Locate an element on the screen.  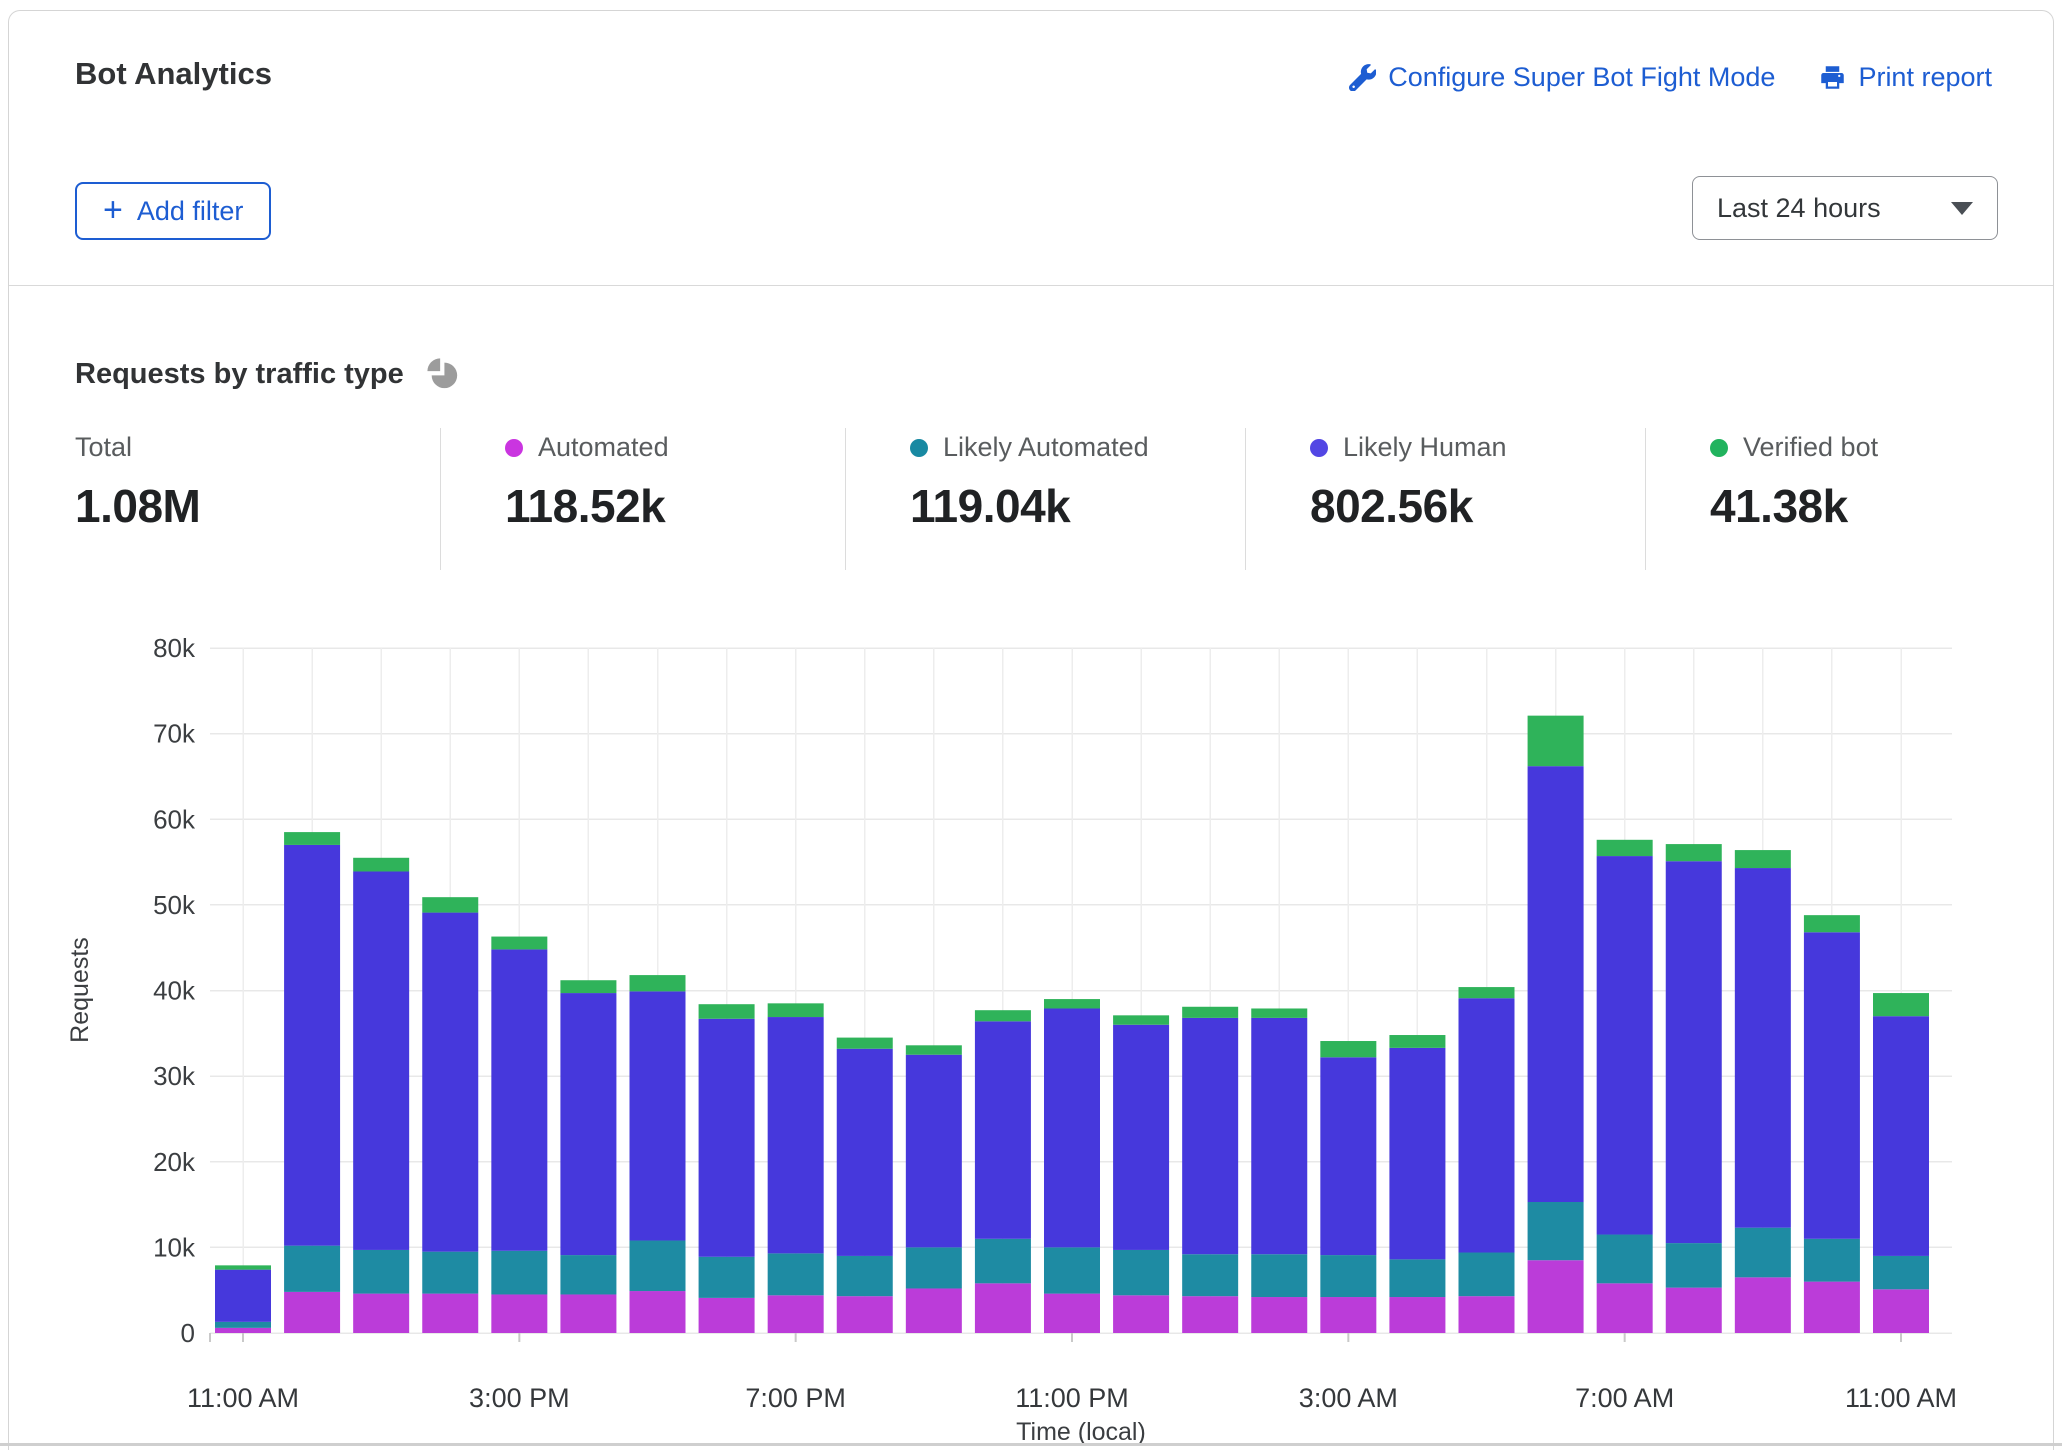
print-report-link: Print report is located at coordinates (1905, 77).